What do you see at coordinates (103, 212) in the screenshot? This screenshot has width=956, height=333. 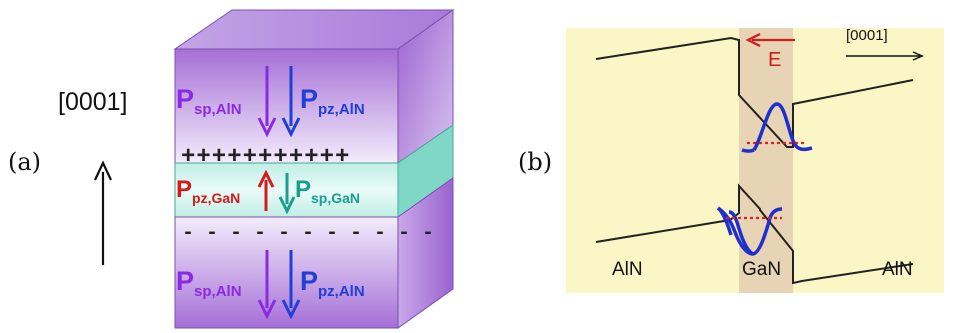 I see `growth-direction-arrow` at bounding box center [103, 212].